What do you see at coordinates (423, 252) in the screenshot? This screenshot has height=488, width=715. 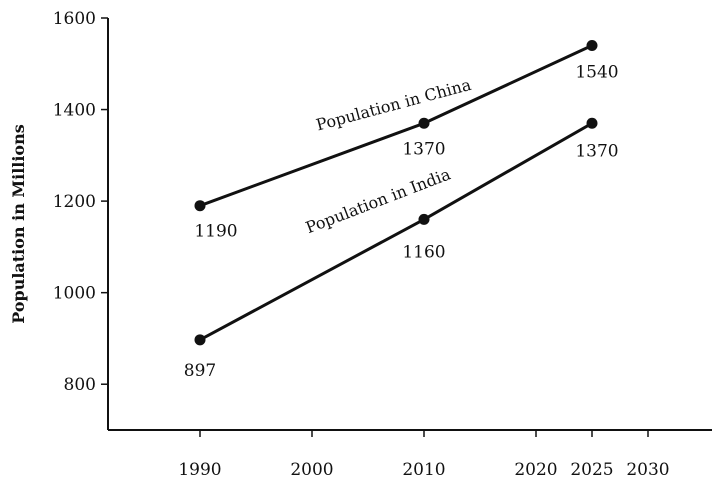 I see `data-label: 1160` at bounding box center [423, 252].